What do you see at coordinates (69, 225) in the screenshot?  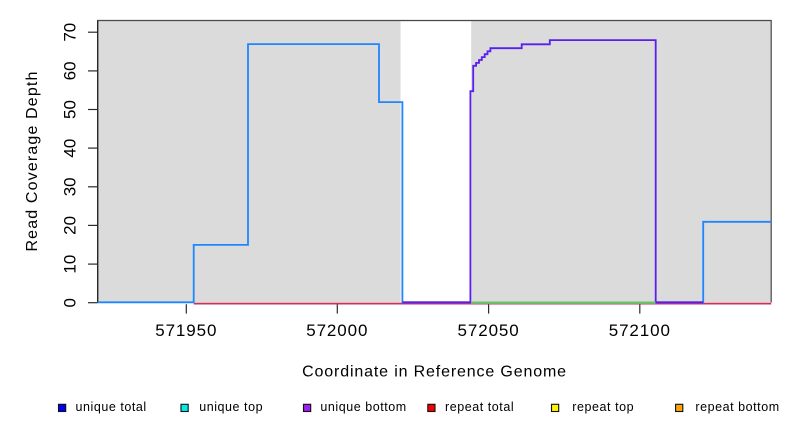 I see `svg-text: 20` at bounding box center [69, 225].